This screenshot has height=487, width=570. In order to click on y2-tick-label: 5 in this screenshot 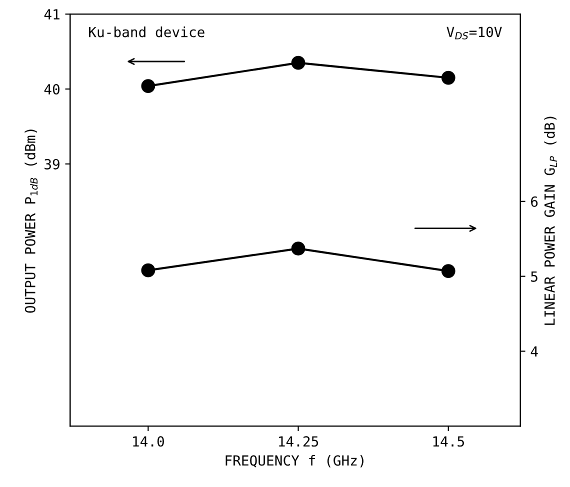, I will do `click(534, 276)`.